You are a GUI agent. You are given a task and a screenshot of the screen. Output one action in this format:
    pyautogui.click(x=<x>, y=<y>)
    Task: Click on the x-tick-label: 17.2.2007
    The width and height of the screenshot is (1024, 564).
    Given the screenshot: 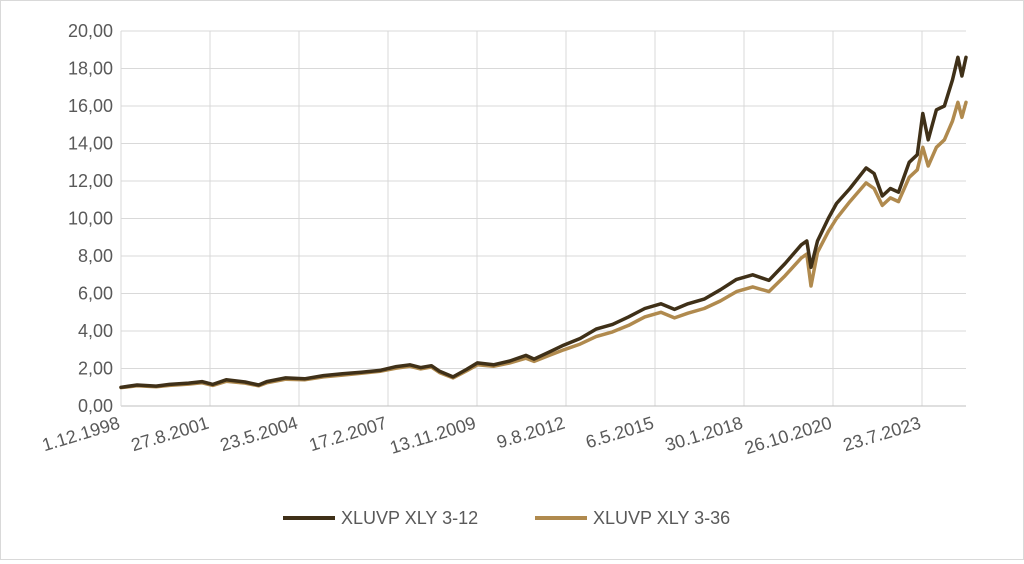 What is the action you would take?
    pyautogui.click(x=348, y=434)
    